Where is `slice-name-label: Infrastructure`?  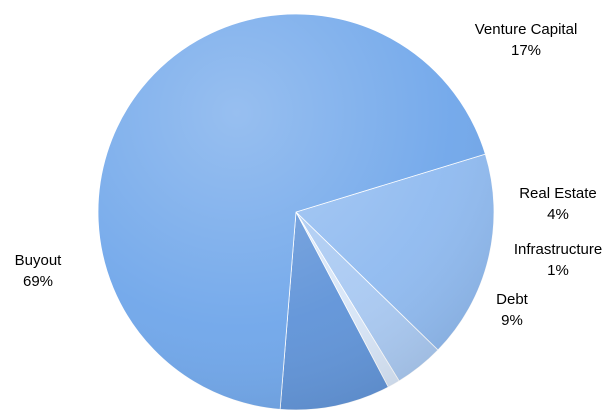
slice-name-label: Infrastructure is located at coordinates (558, 249).